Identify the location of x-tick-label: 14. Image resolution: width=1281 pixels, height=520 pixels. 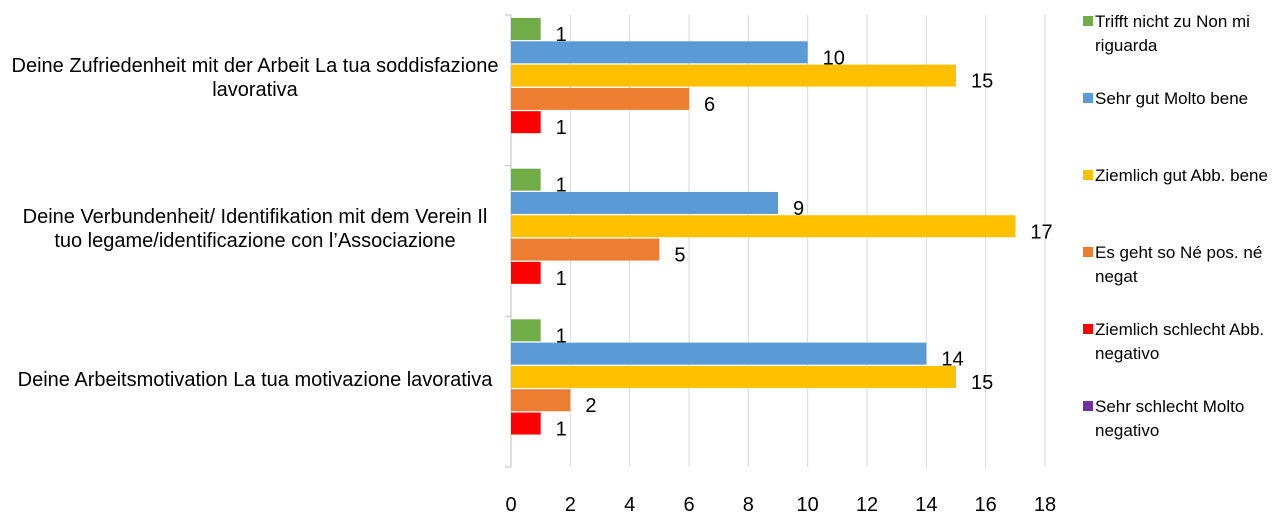
(926, 505).